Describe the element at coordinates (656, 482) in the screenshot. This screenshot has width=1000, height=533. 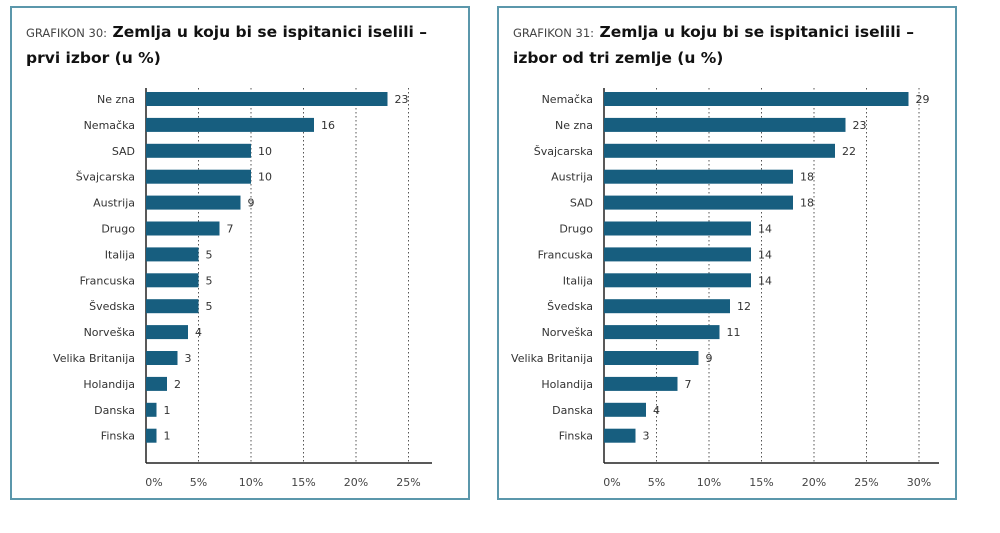
I see `x-tick-label: 5%` at that location.